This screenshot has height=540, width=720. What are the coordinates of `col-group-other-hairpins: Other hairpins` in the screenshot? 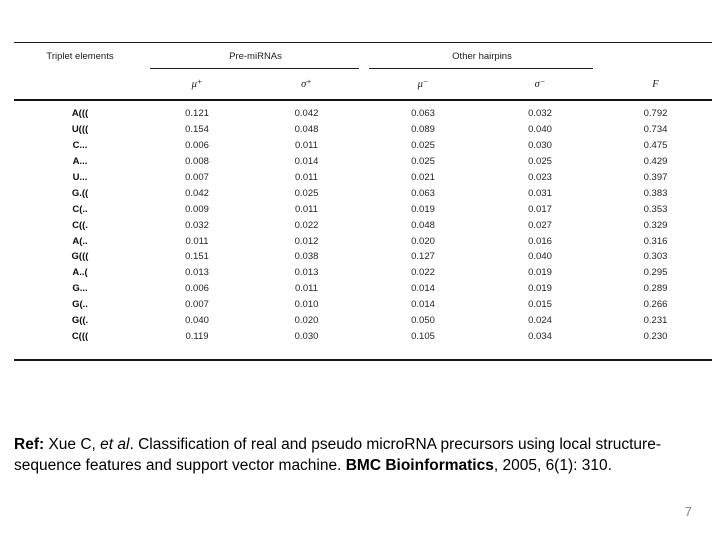 It's located at (482, 56).